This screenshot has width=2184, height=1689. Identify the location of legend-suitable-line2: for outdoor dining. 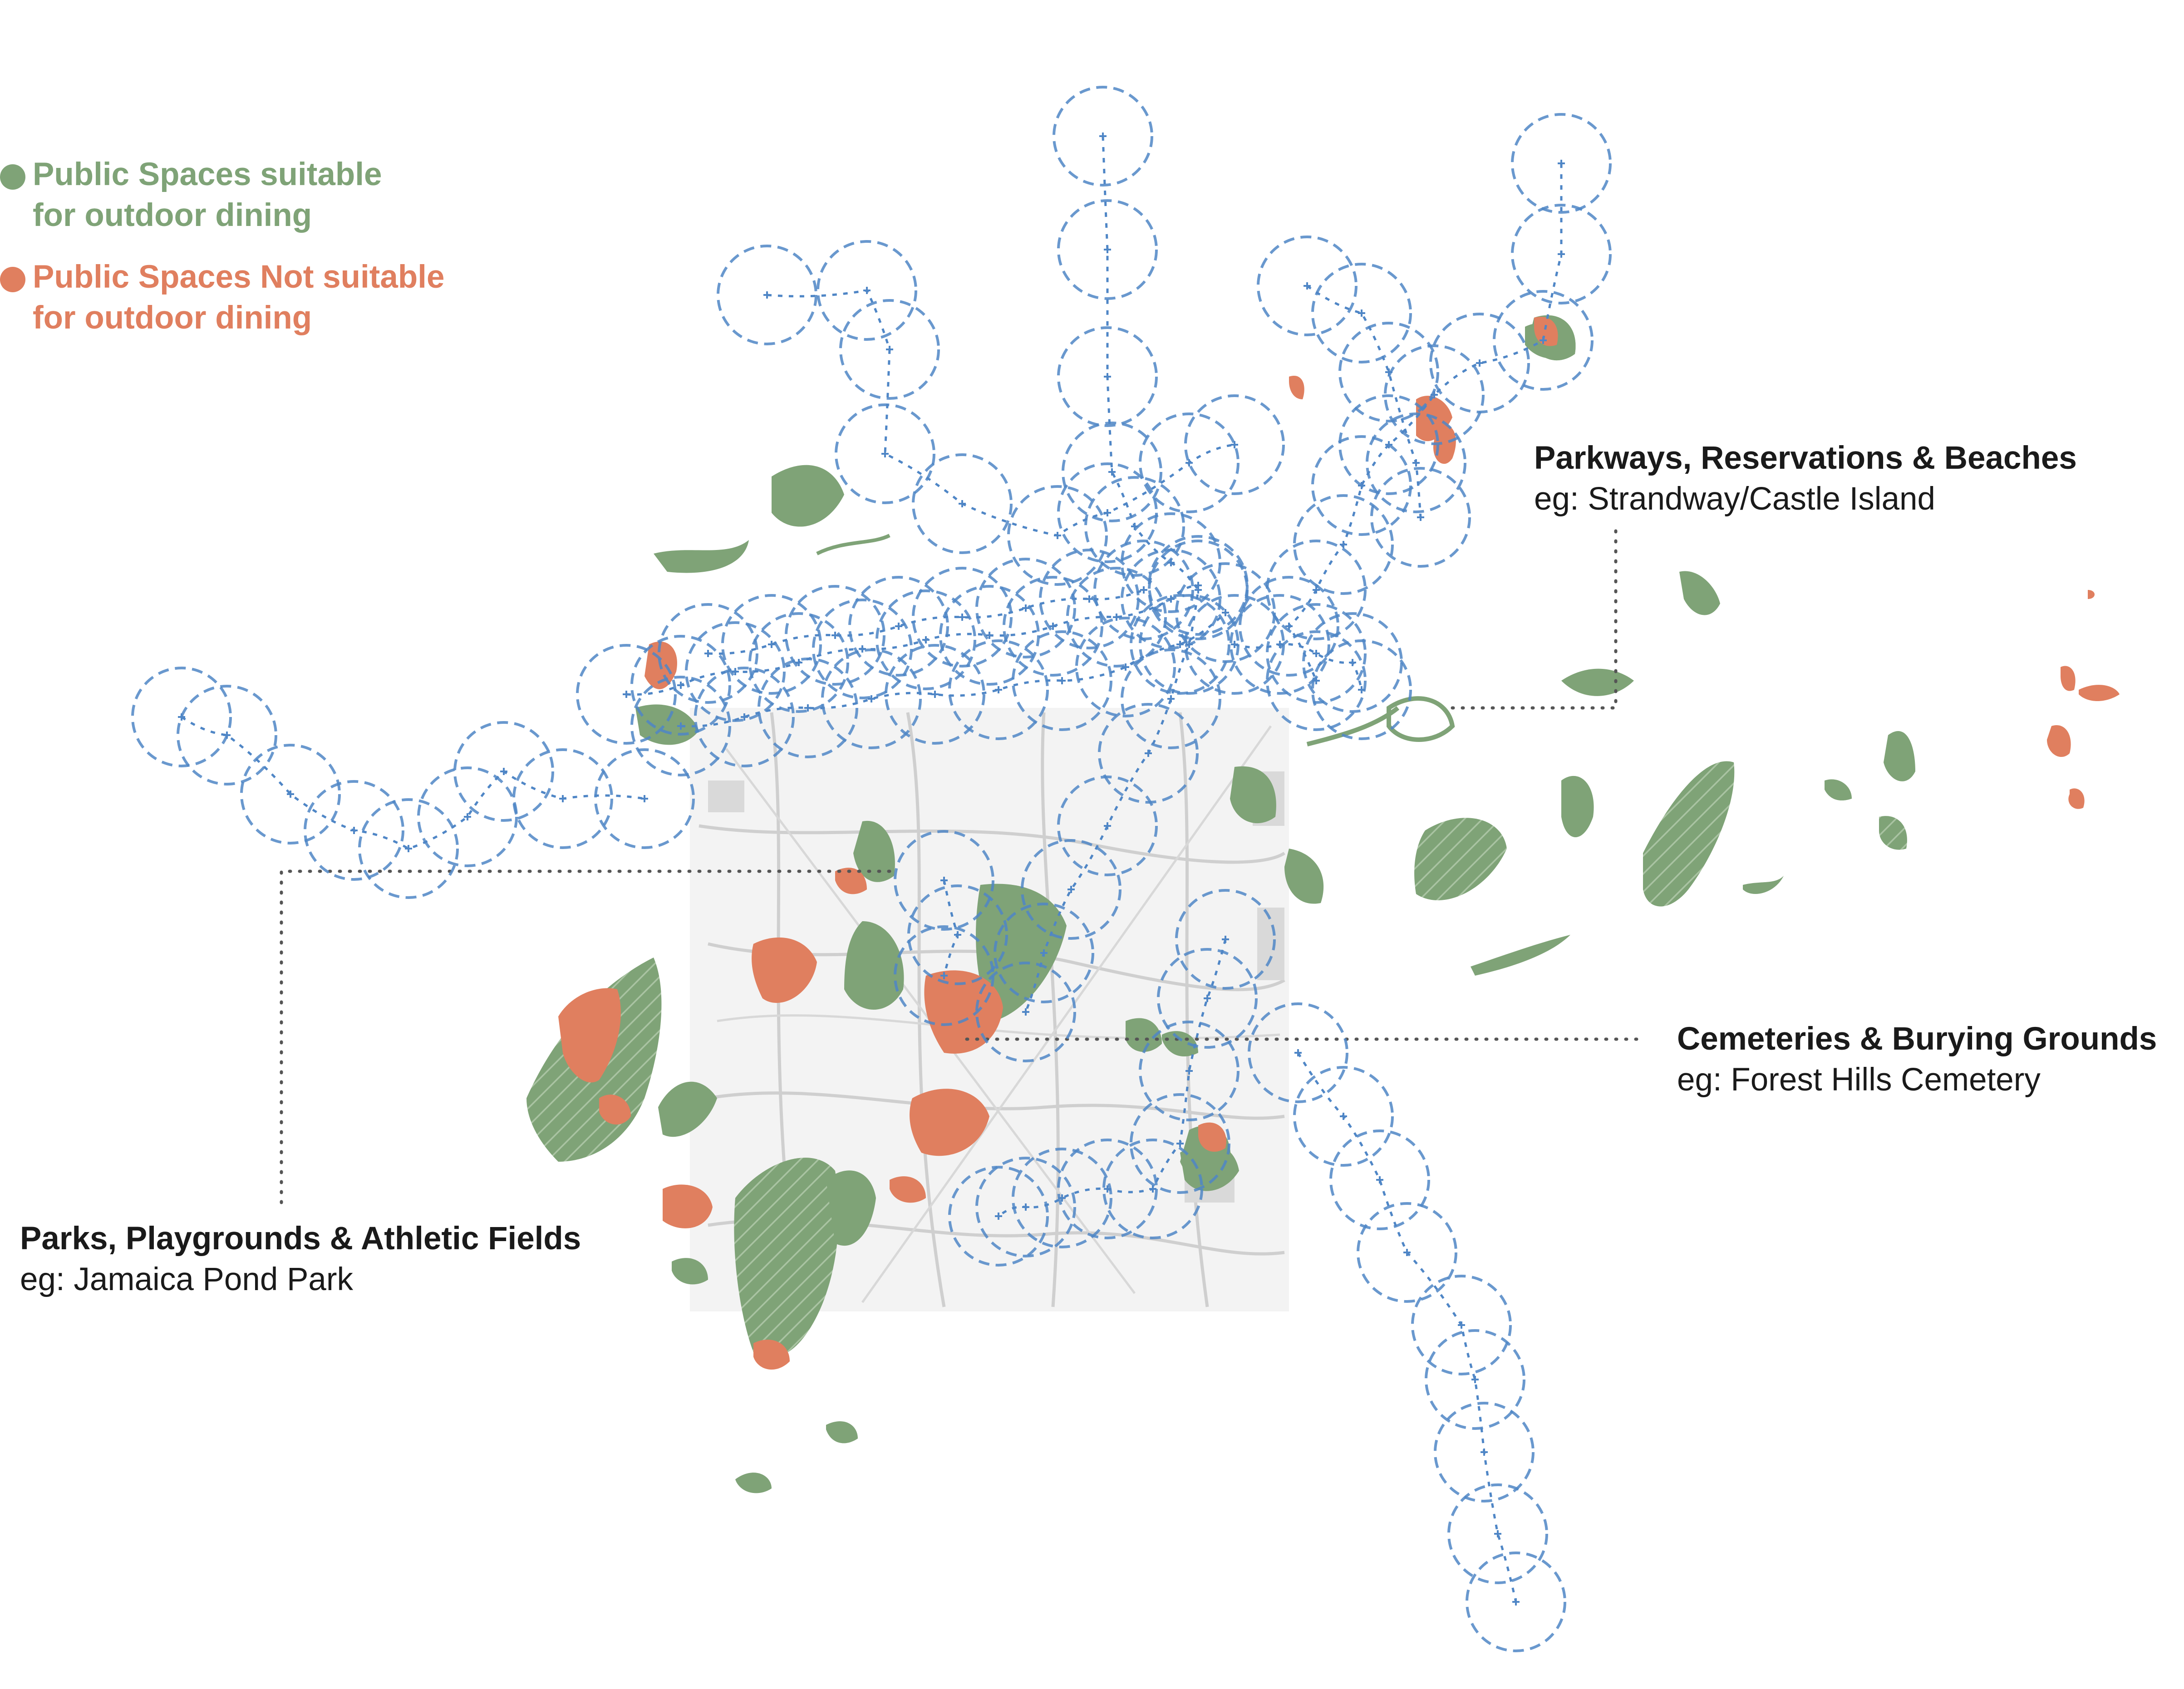
(172, 215).